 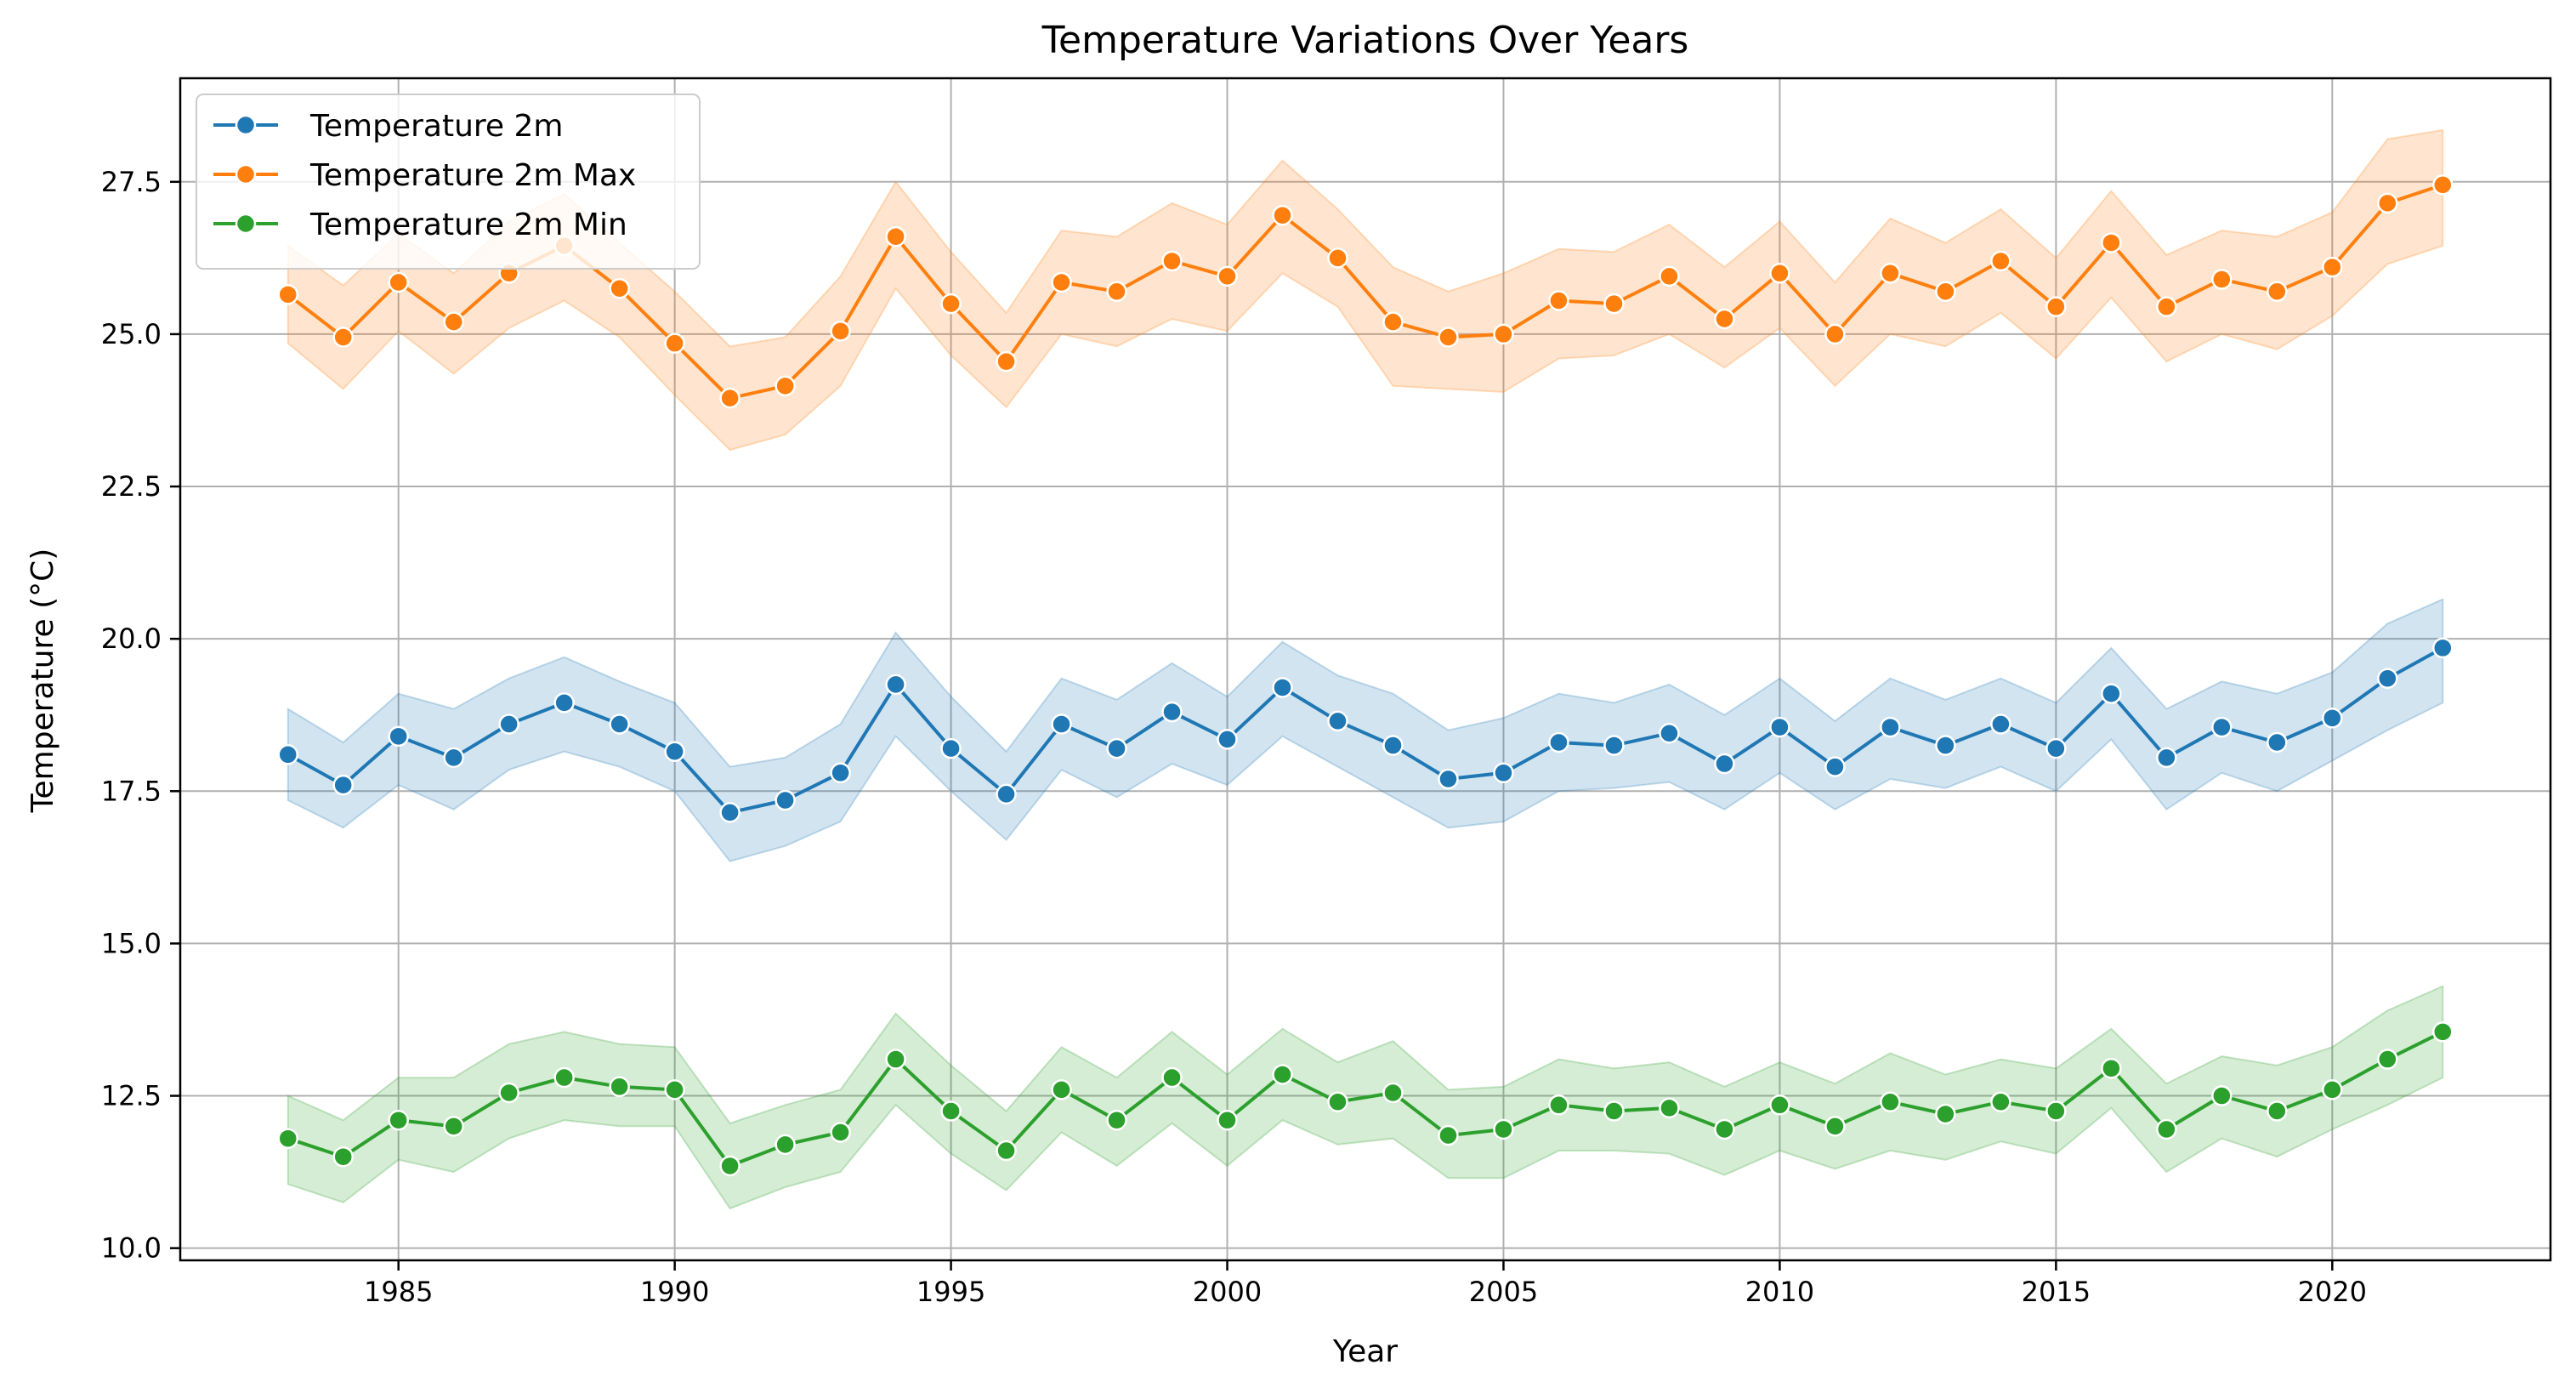 What do you see at coordinates (1504, 1292) in the screenshot?
I see `x-tick-label: 2005` at bounding box center [1504, 1292].